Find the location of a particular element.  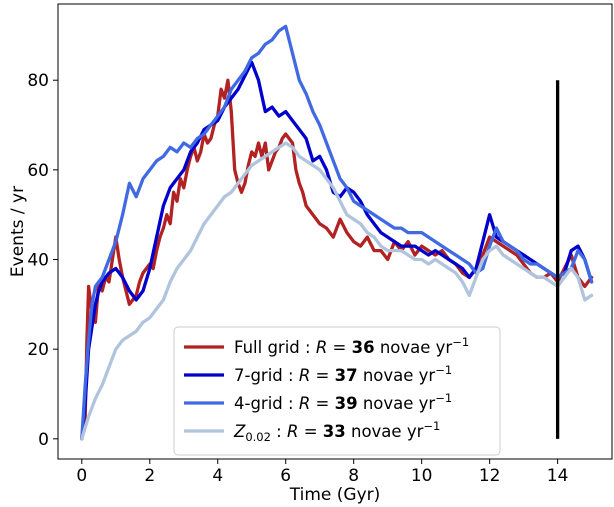

y-axis-label: Events / yr is located at coordinates (18, 231).